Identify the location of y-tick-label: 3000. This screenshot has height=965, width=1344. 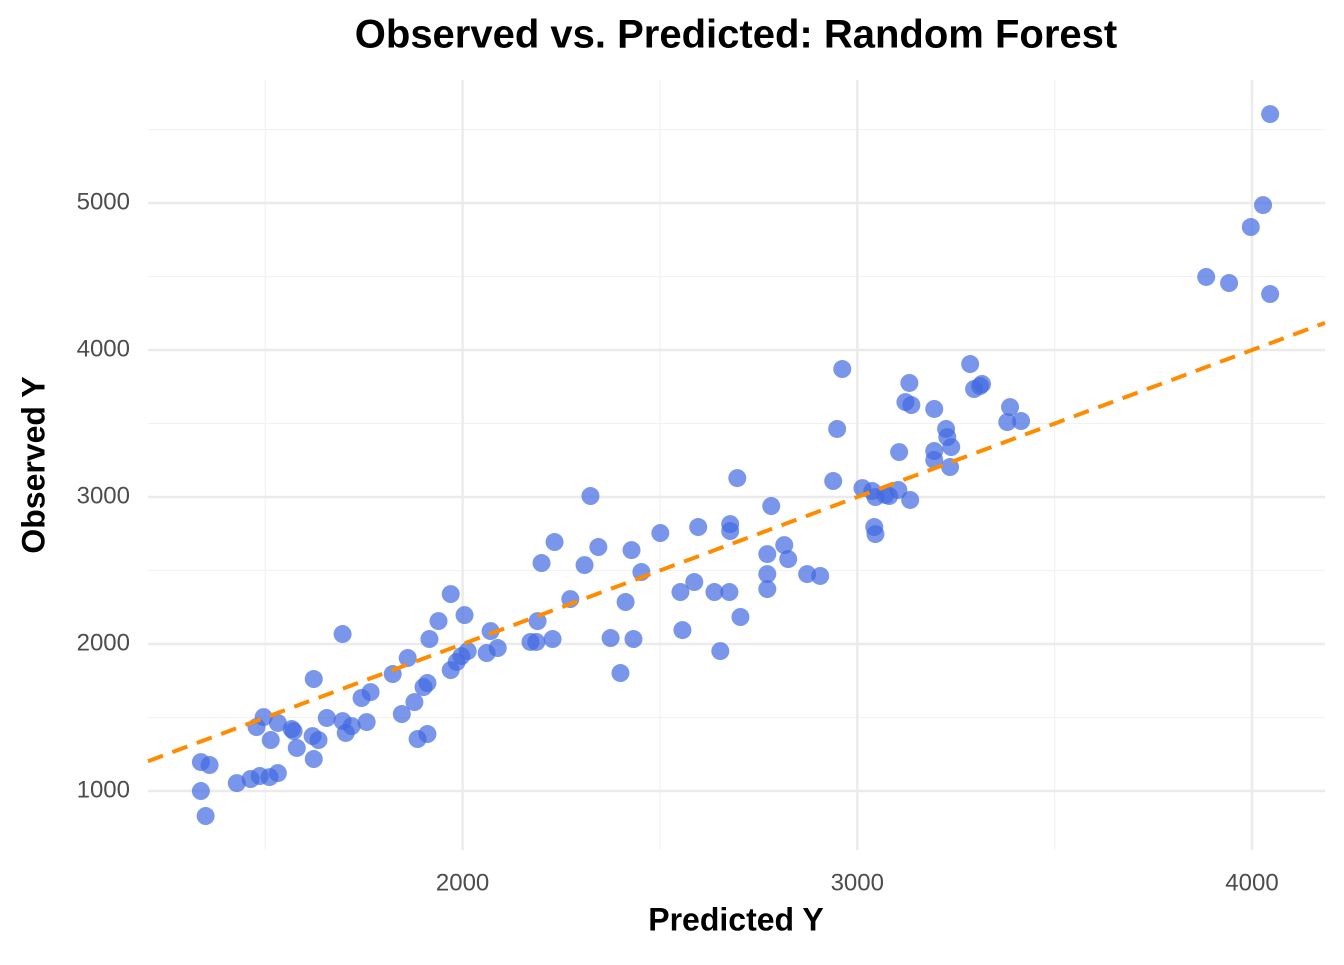
(103, 495).